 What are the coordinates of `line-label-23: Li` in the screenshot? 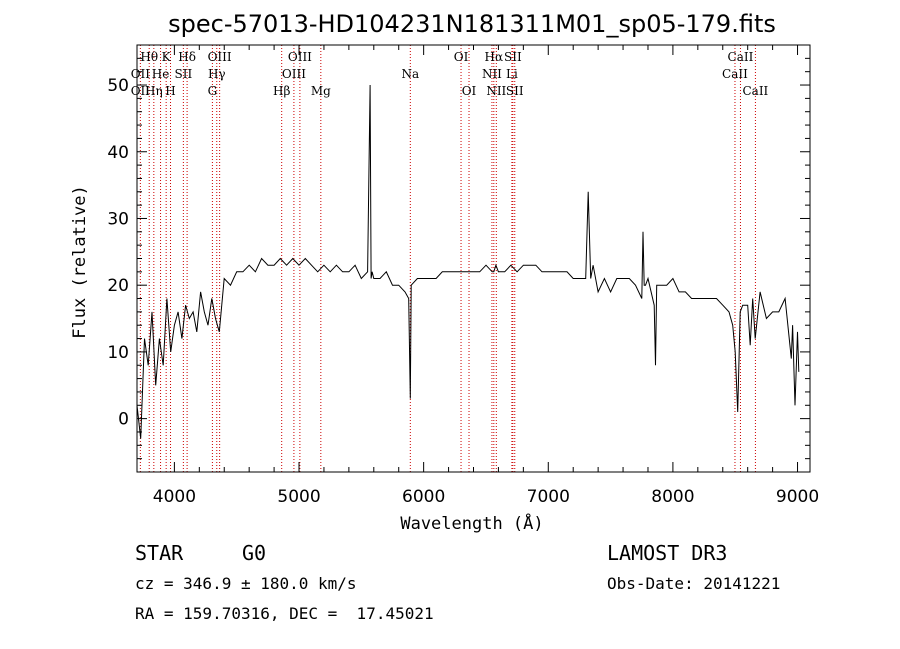 It's located at (512, 74).